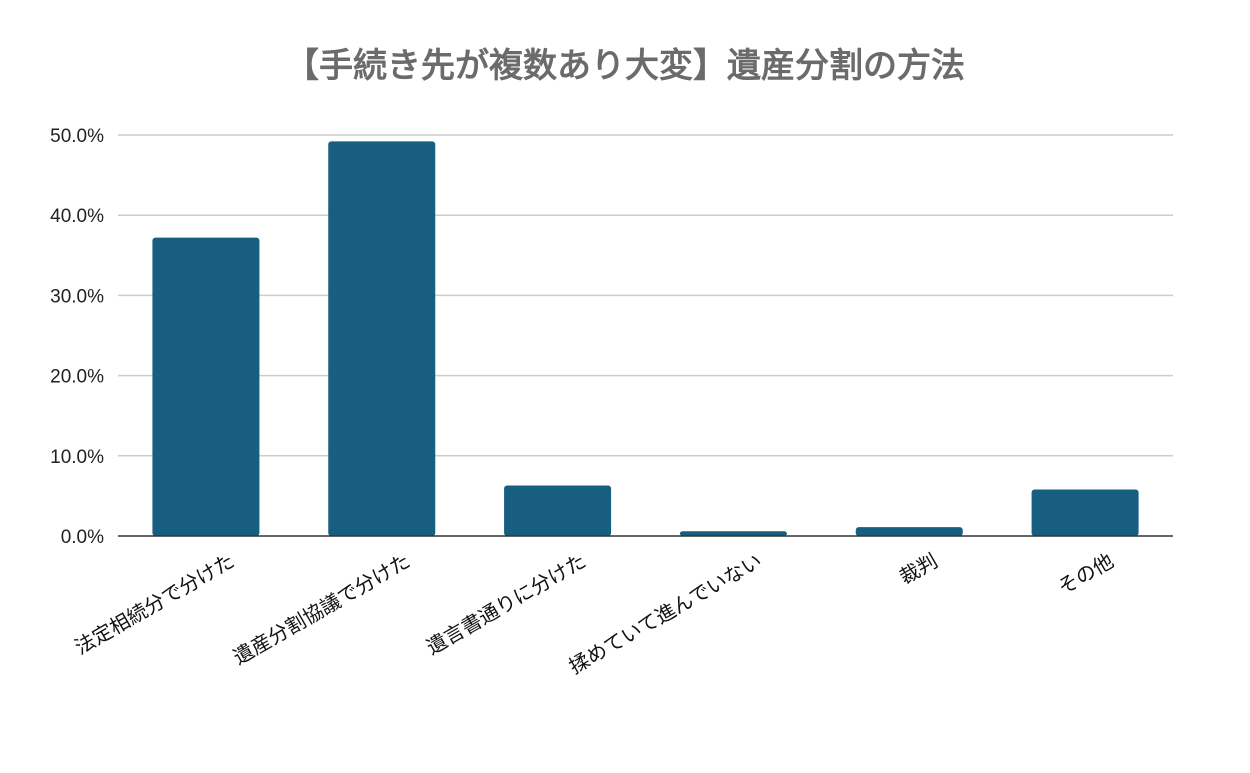  Describe the element at coordinates (665, 614) in the screenshot. I see `x-tick-label: 揉めていて進んでいない` at that location.